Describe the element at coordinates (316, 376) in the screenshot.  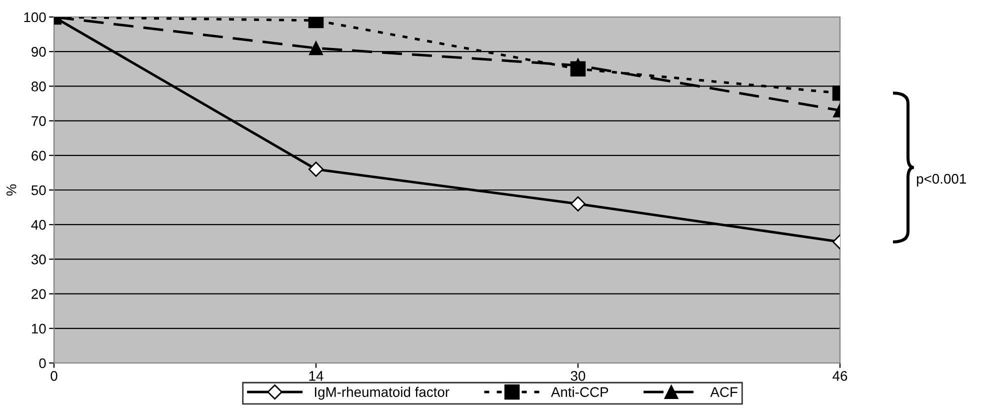
I see `x-tick-label: 14` at that location.